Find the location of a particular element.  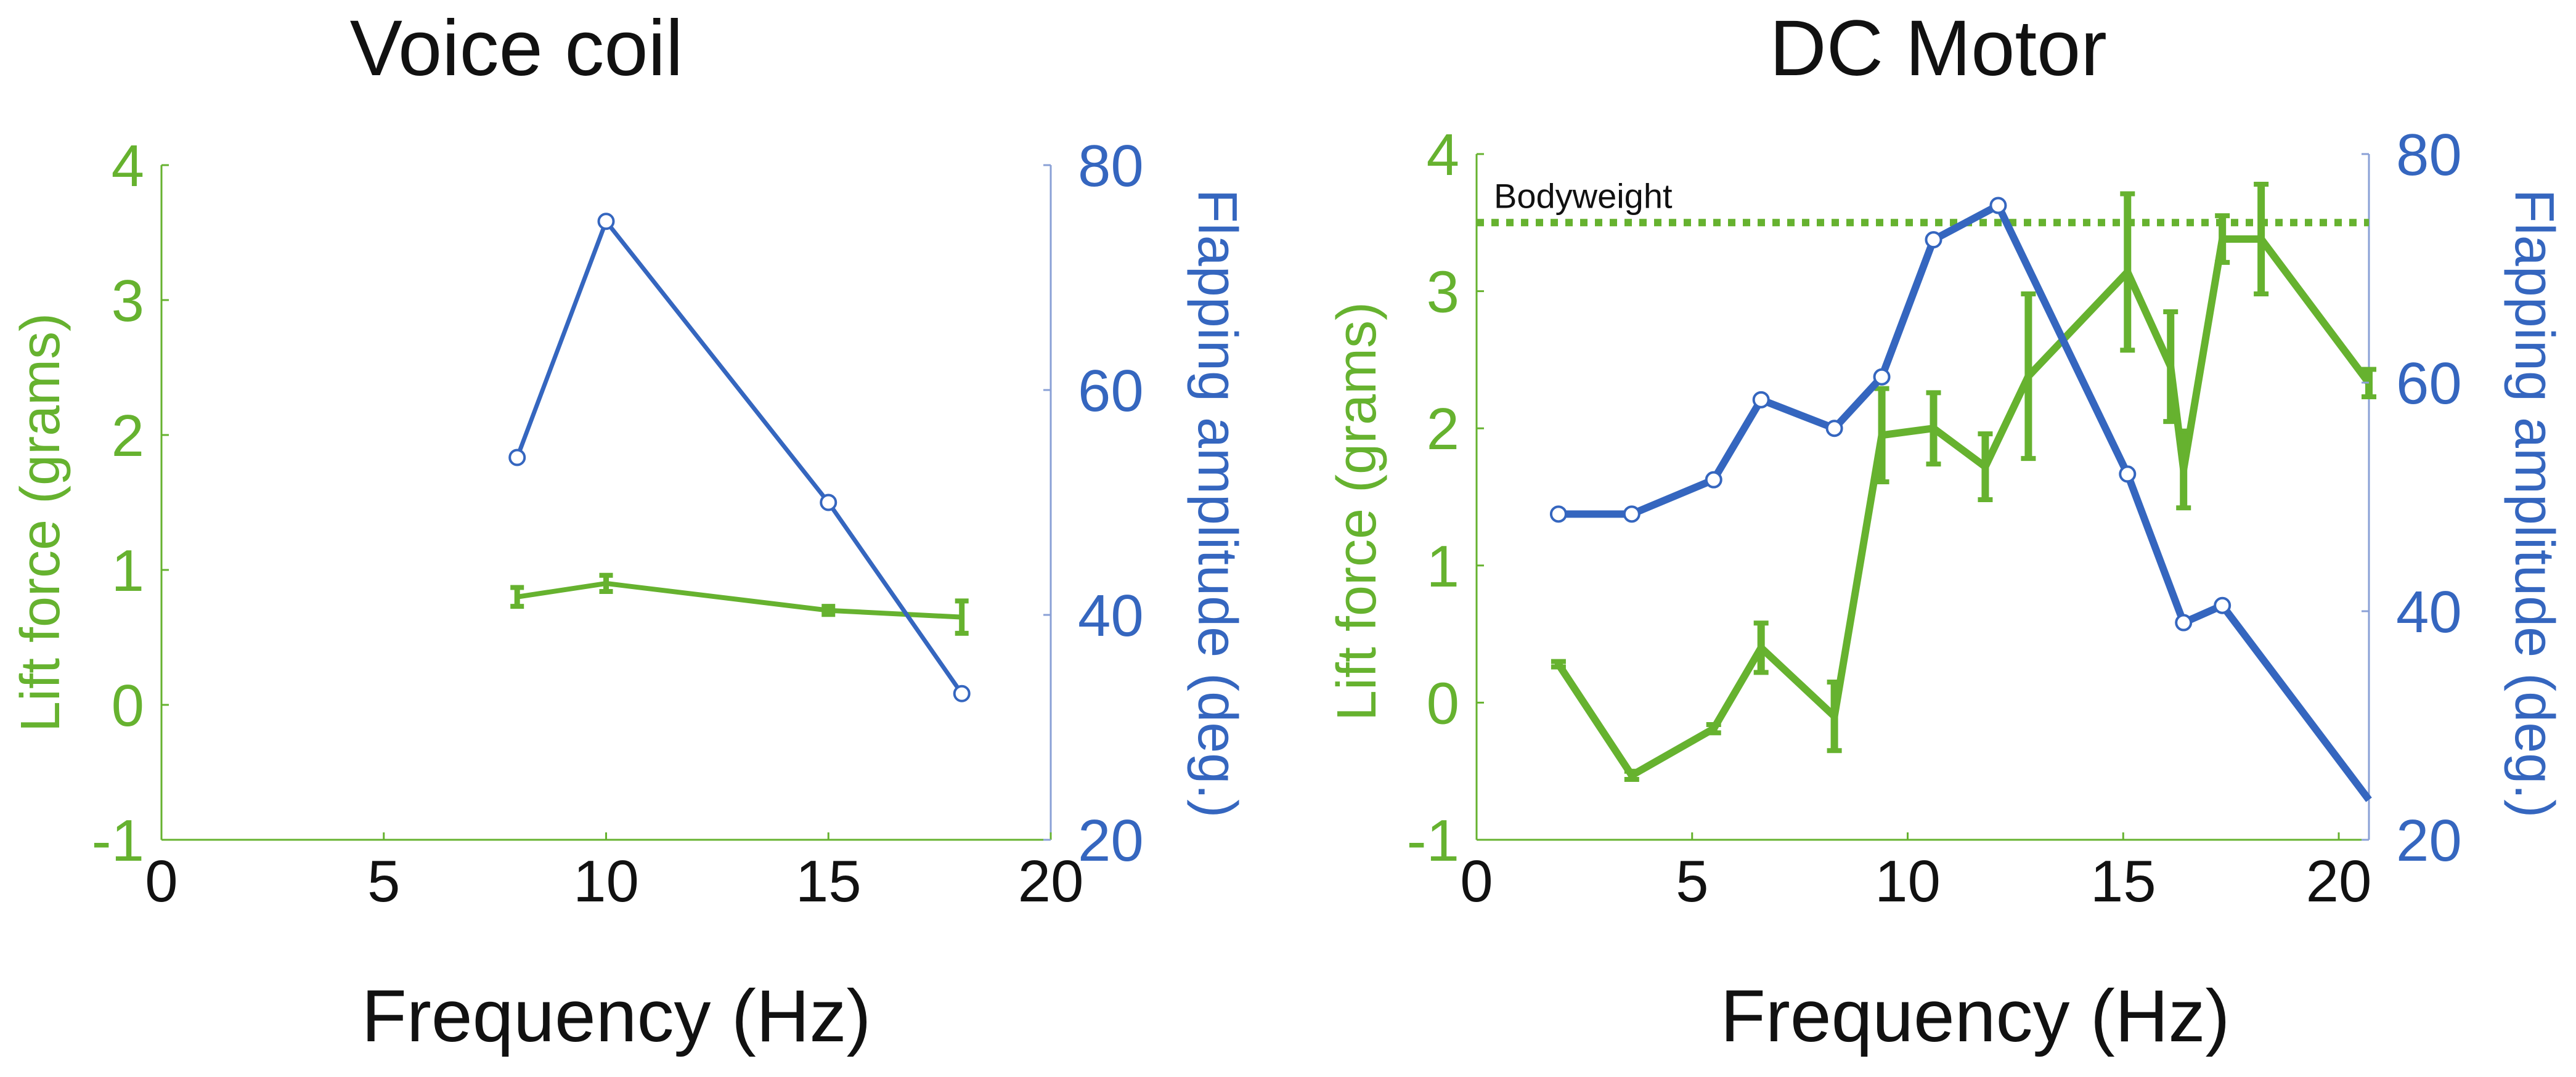

chart-title: Voice coil is located at coordinates (516, 48).